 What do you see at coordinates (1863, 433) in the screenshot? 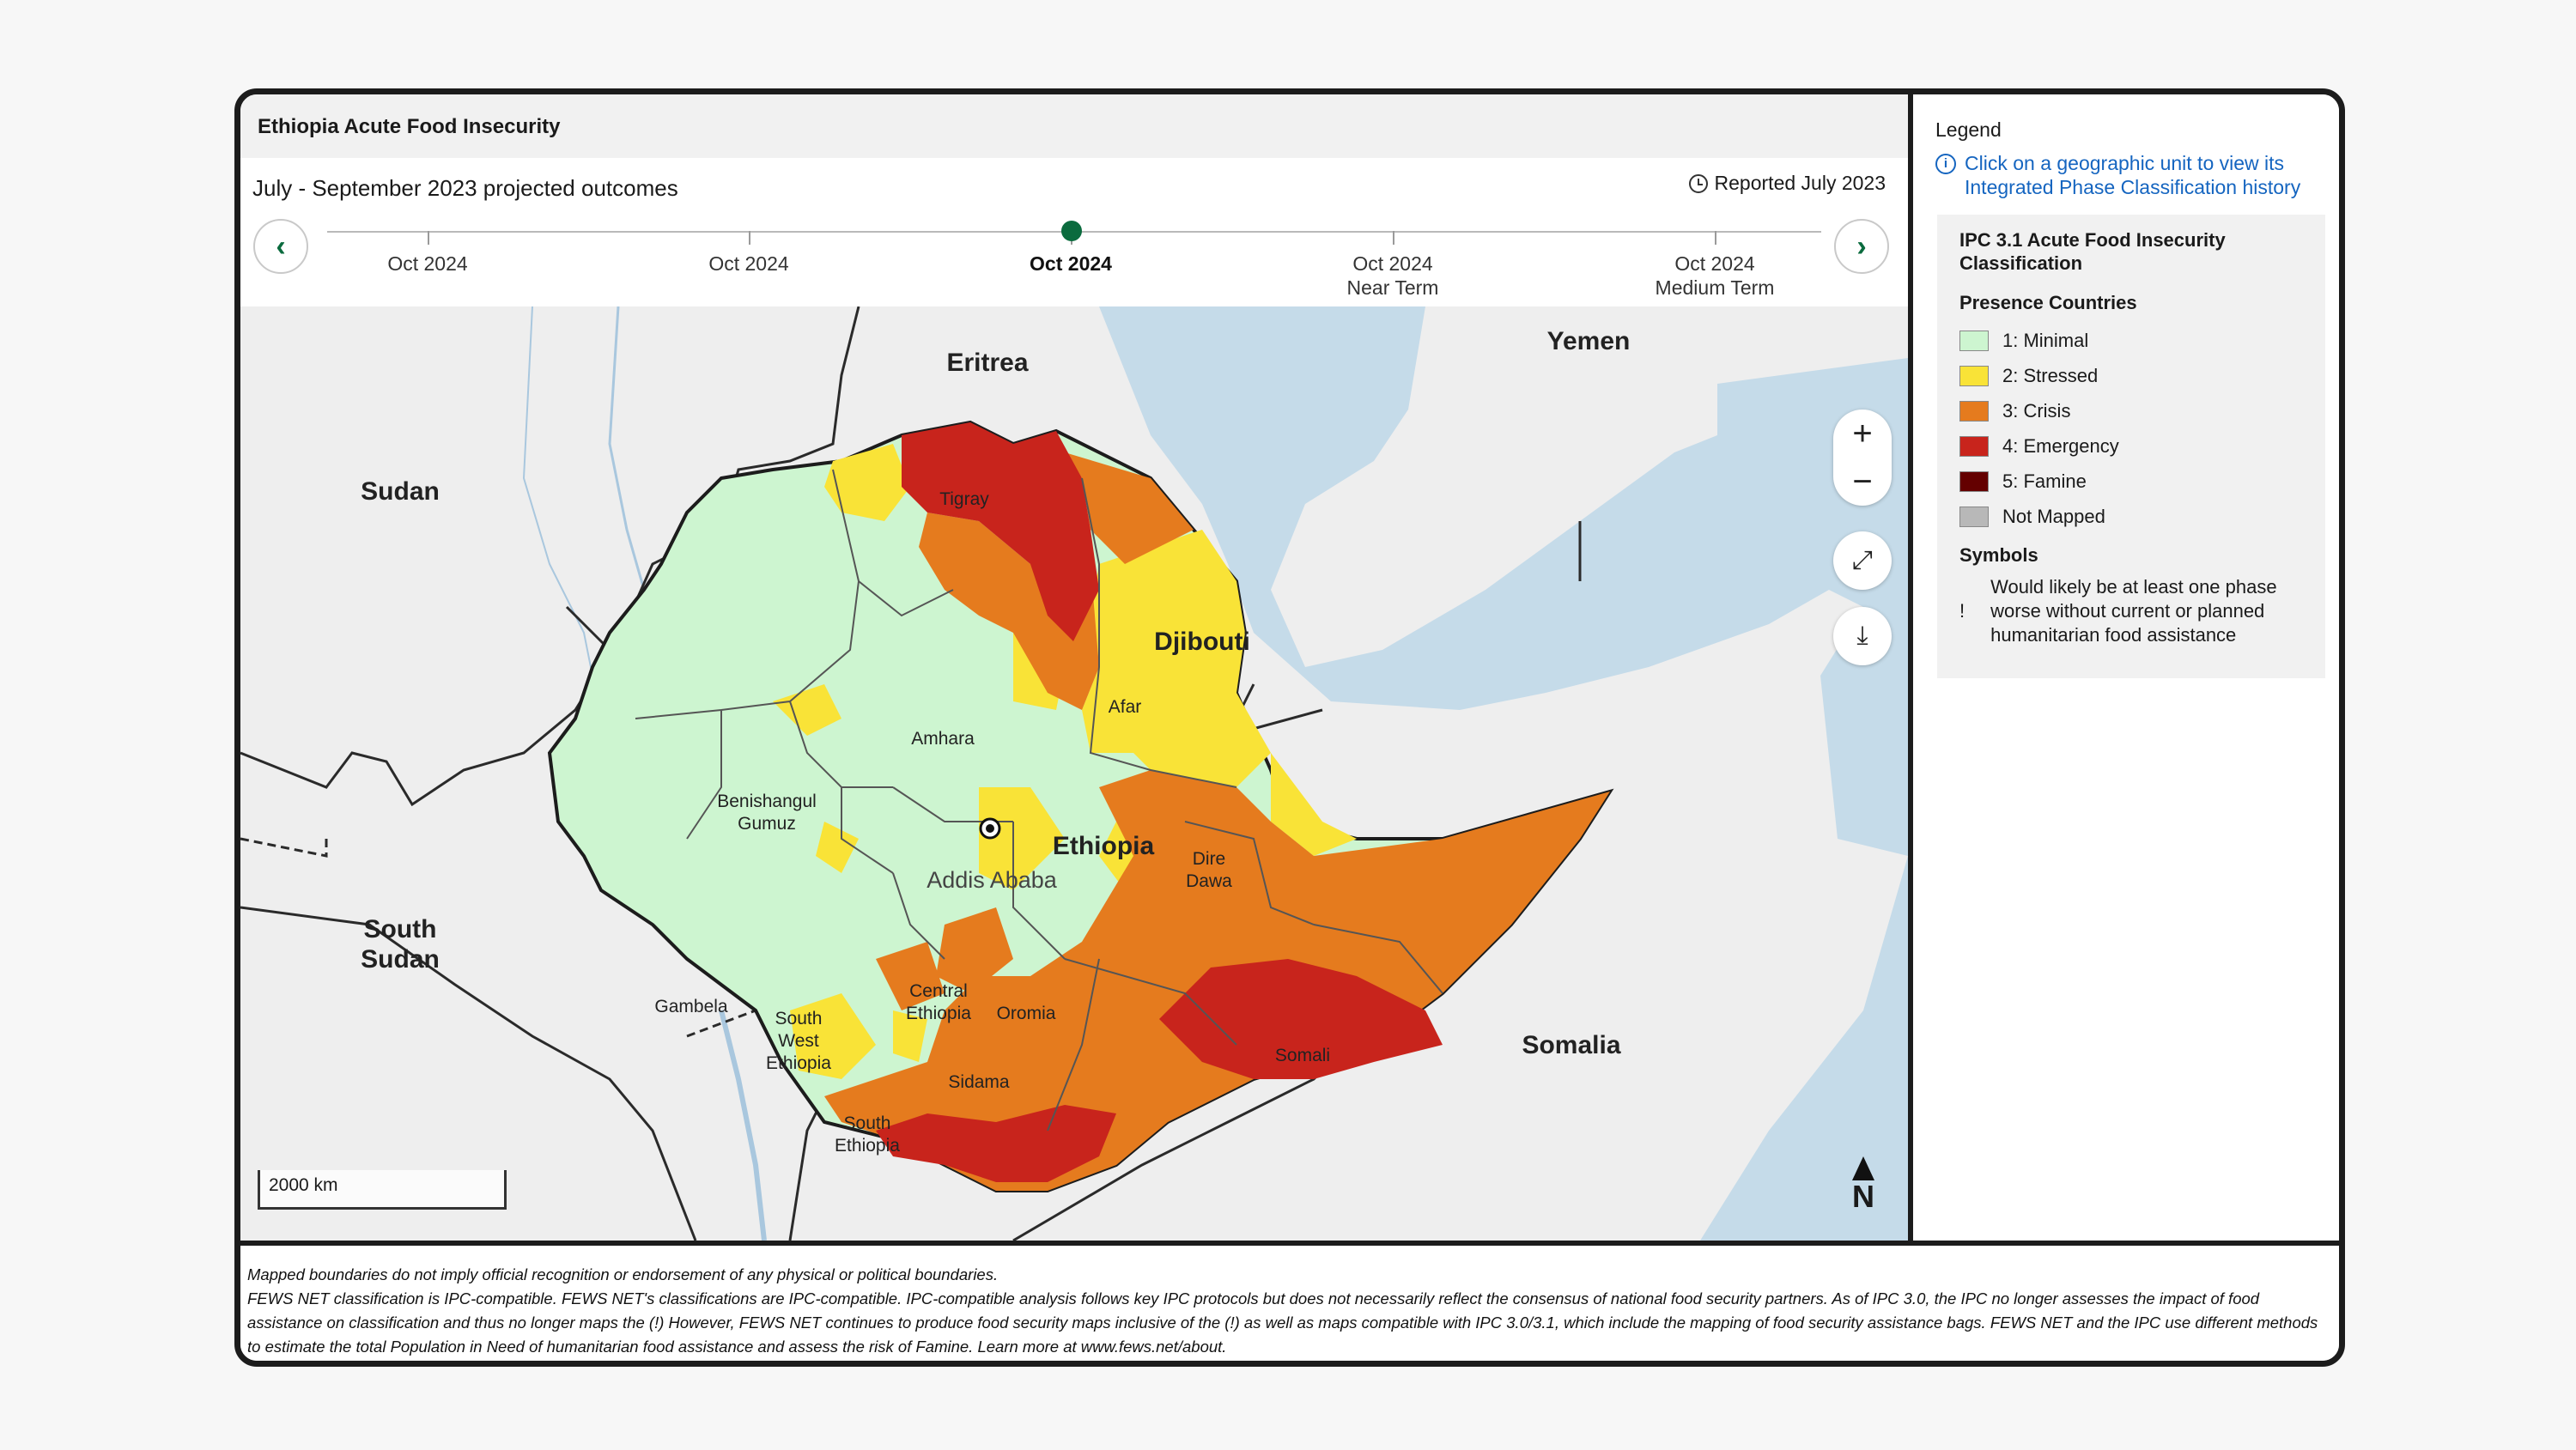
I see `zoom-in-button: +` at bounding box center [1863, 433].